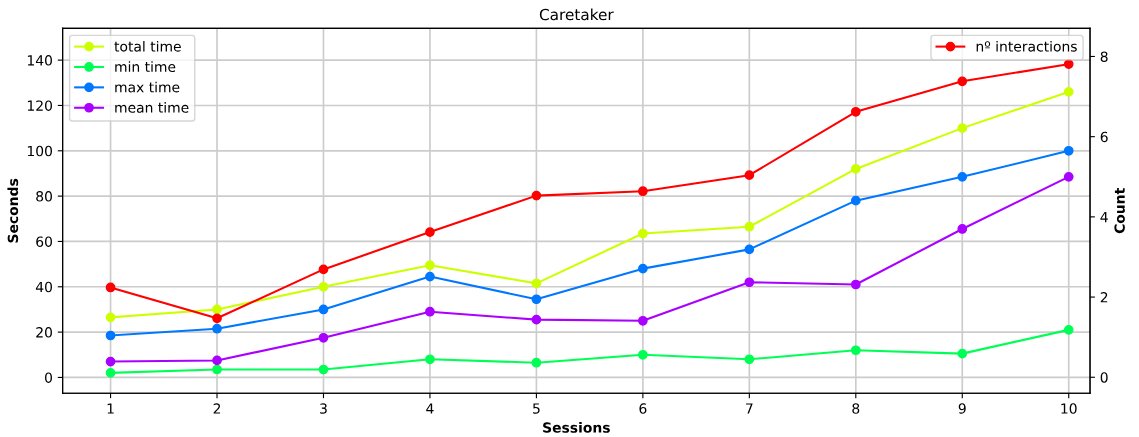 This screenshot has height=437, width=1139. What do you see at coordinates (43, 287) in the screenshot?
I see `y-tick-label: 40` at bounding box center [43, 287].